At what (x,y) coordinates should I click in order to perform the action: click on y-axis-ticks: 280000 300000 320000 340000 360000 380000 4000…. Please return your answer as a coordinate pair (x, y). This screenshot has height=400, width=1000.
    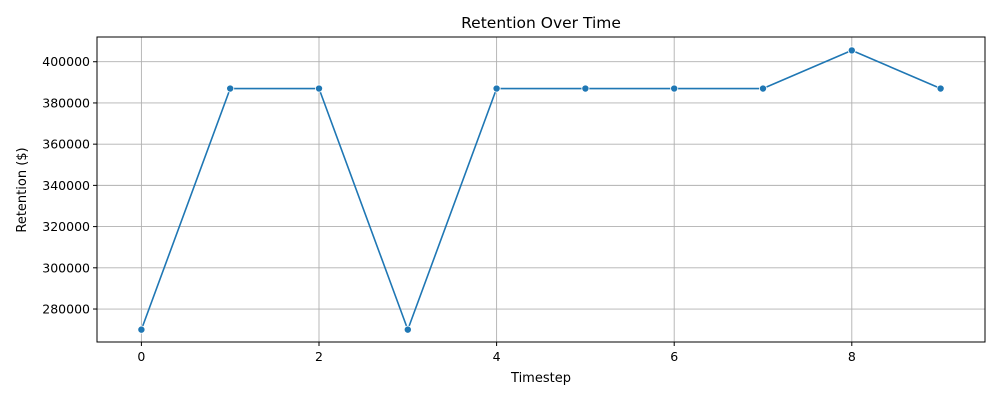
    Looking at the image, I should click on (69, 185).